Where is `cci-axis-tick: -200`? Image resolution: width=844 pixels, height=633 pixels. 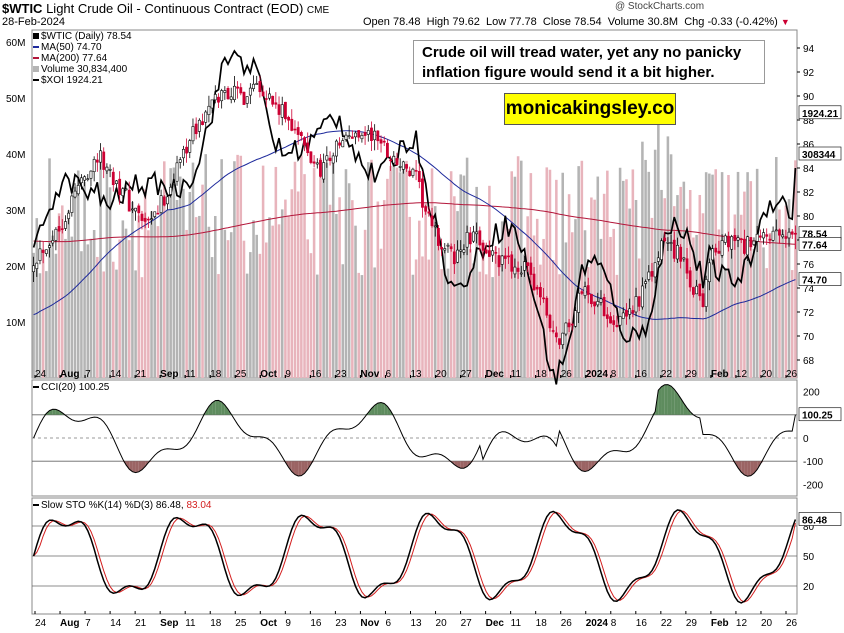 cci-axis-tick: -200 is located at coordinates (813, 485).